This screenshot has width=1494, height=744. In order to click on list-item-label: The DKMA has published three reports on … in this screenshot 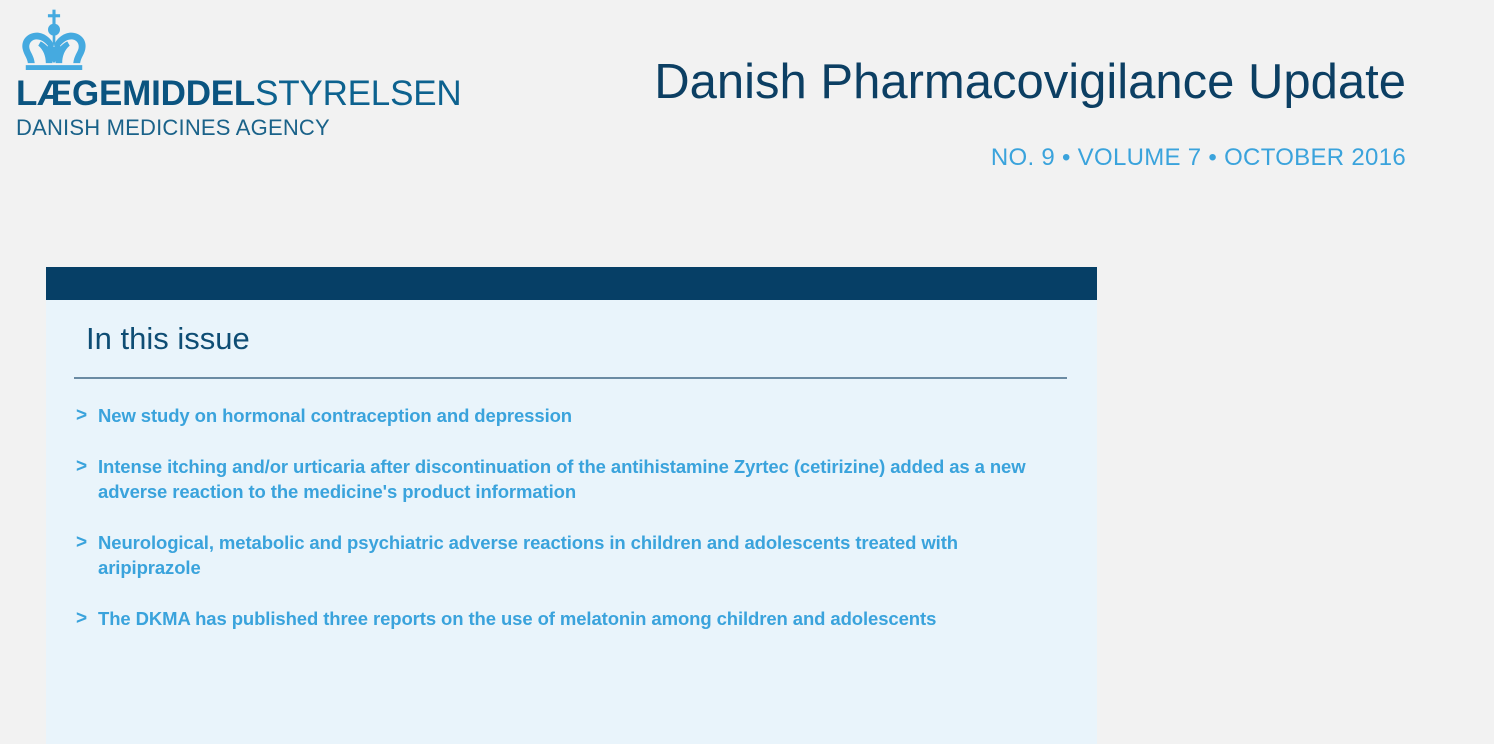, I will do `click(517, 618)`.